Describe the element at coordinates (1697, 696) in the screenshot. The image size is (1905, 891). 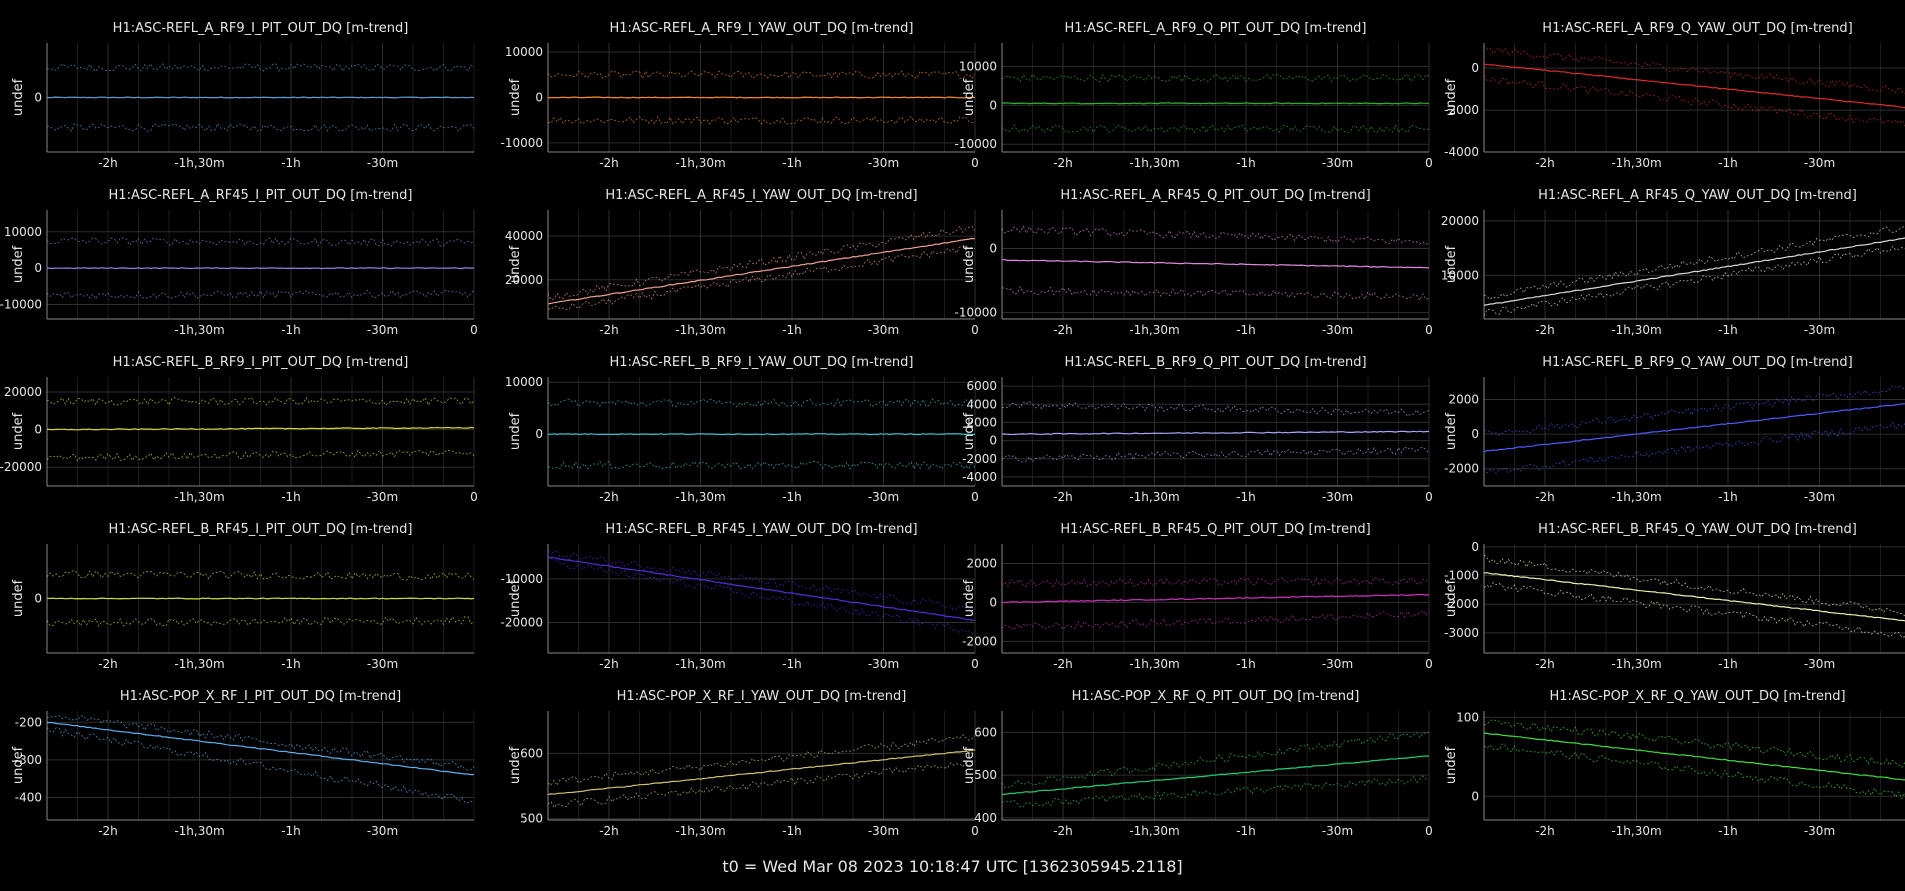
I see `chart-title: H1:ASC-POP_X_RF_Q_YAW_OUT_DQ [m-trend]` at that location.